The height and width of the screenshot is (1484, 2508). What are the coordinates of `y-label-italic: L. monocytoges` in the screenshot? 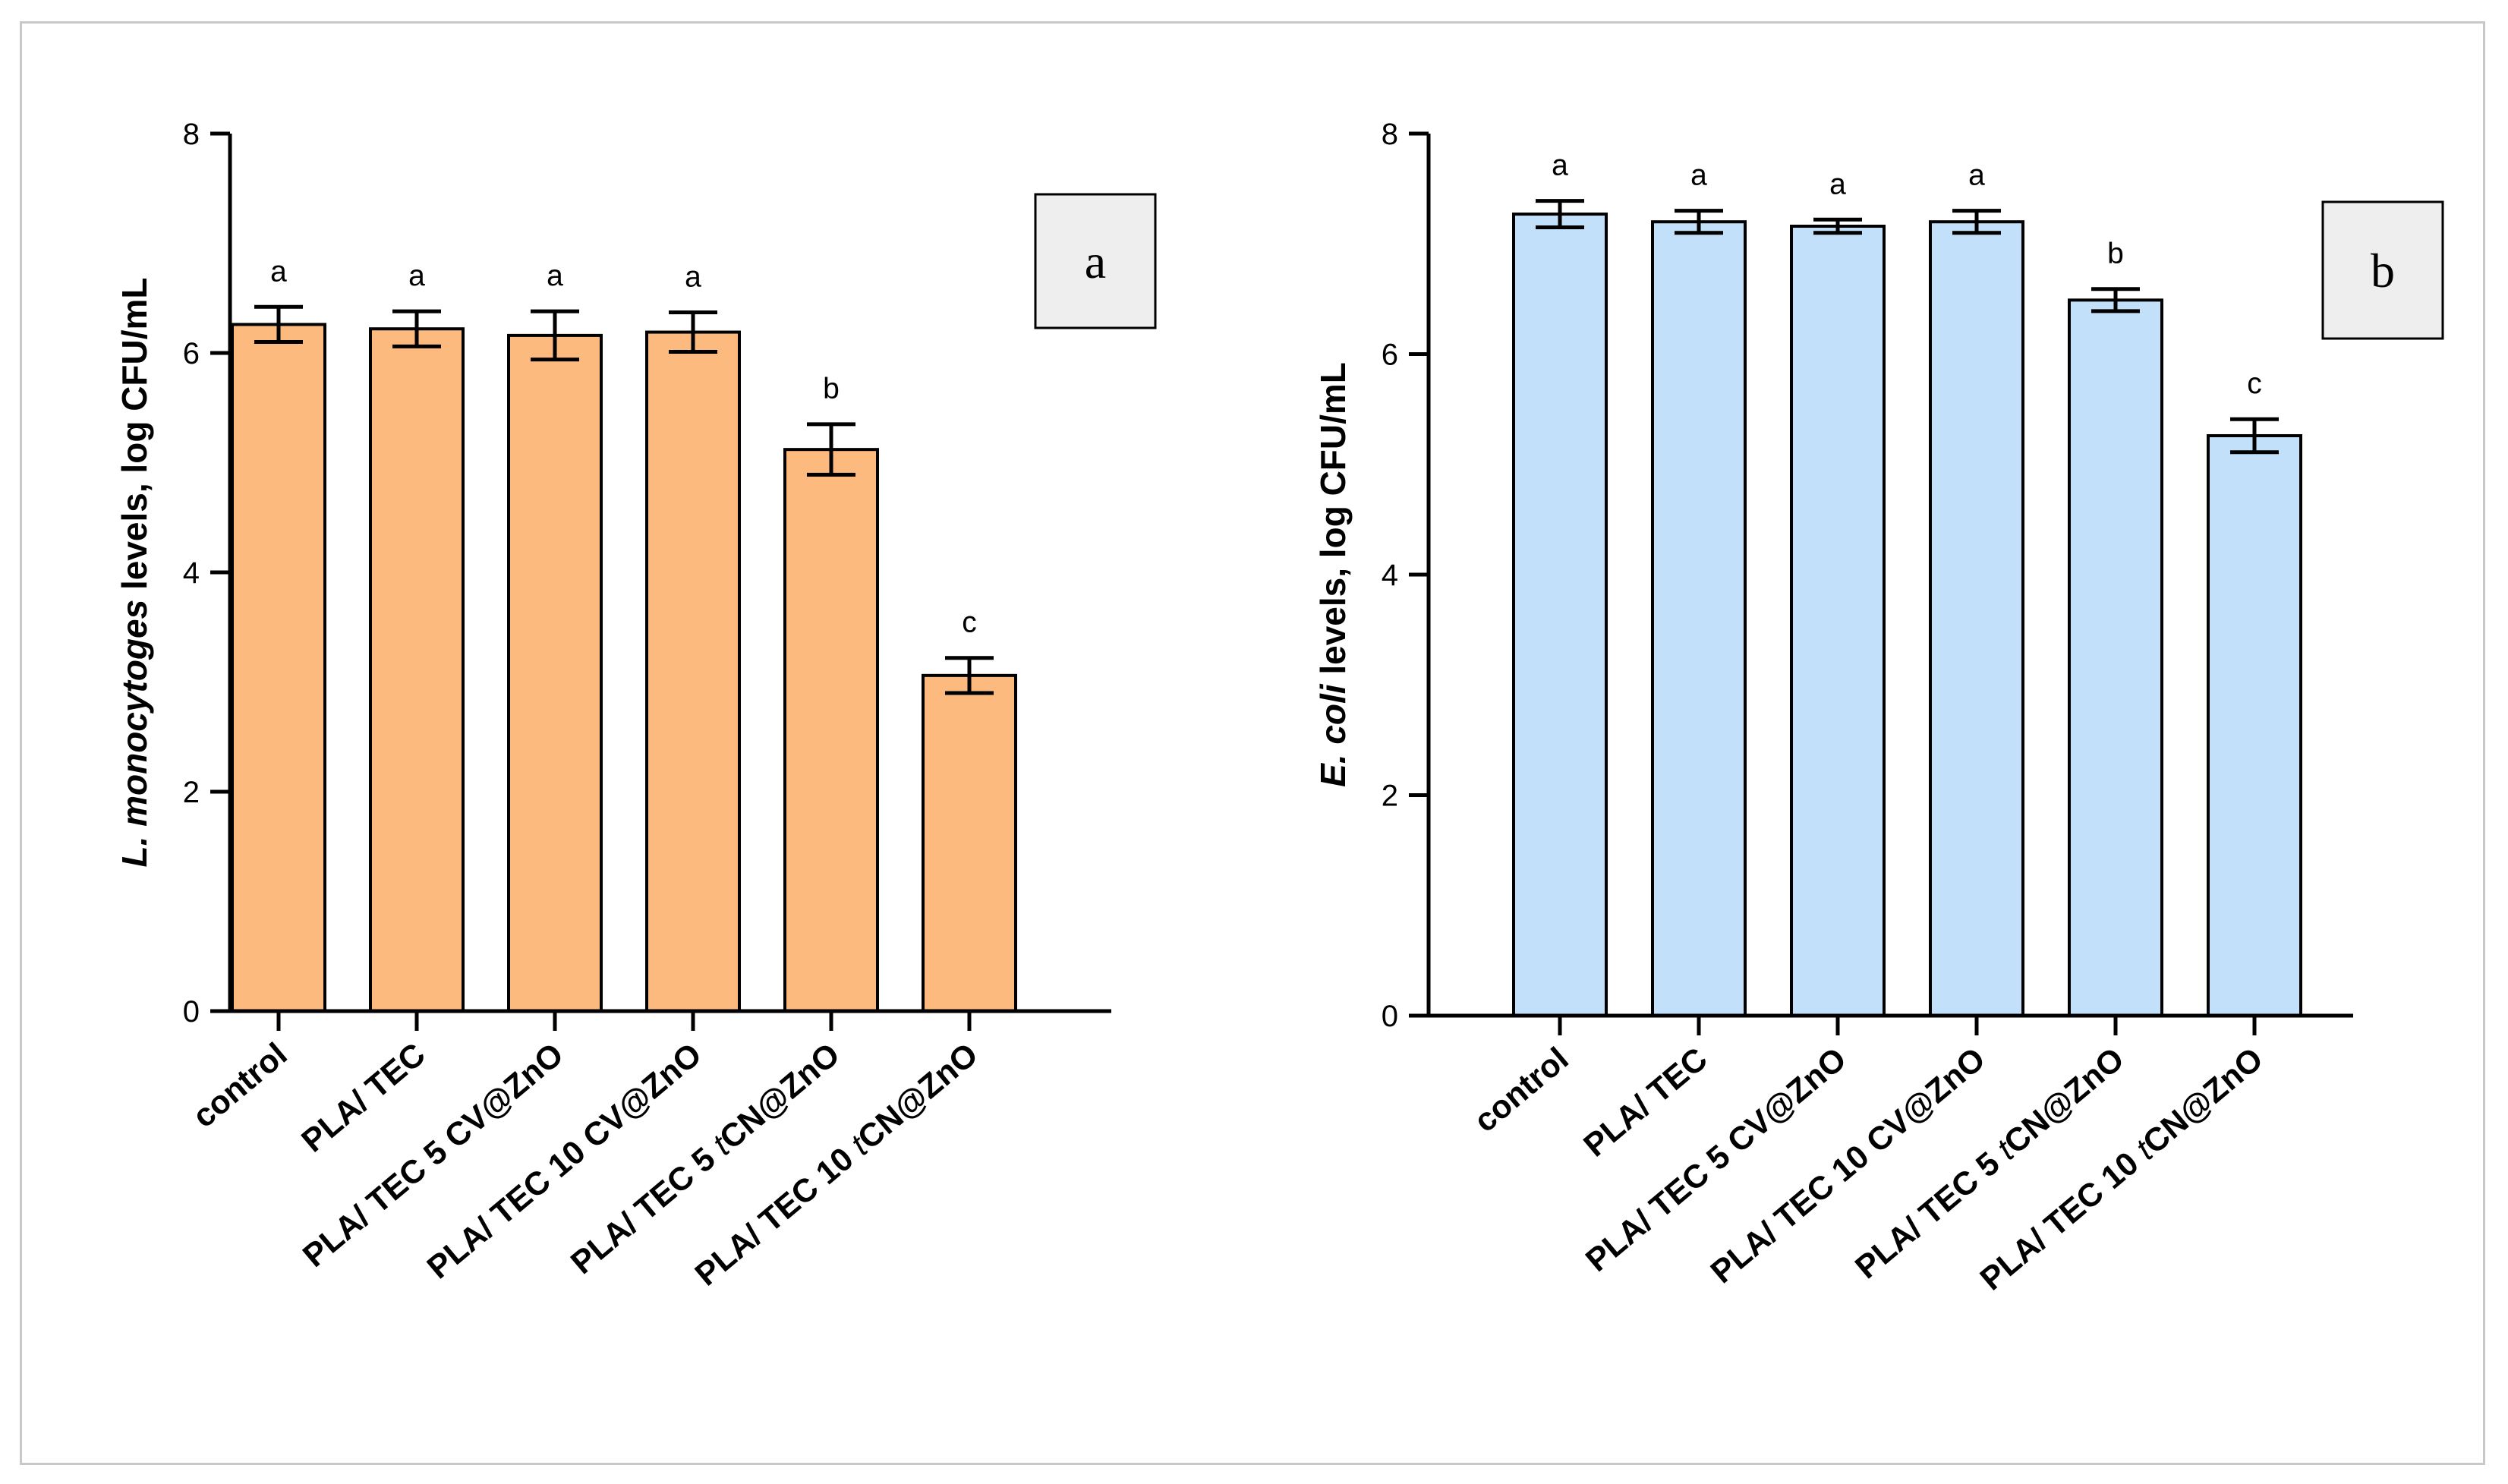 It's located at (134, 734).